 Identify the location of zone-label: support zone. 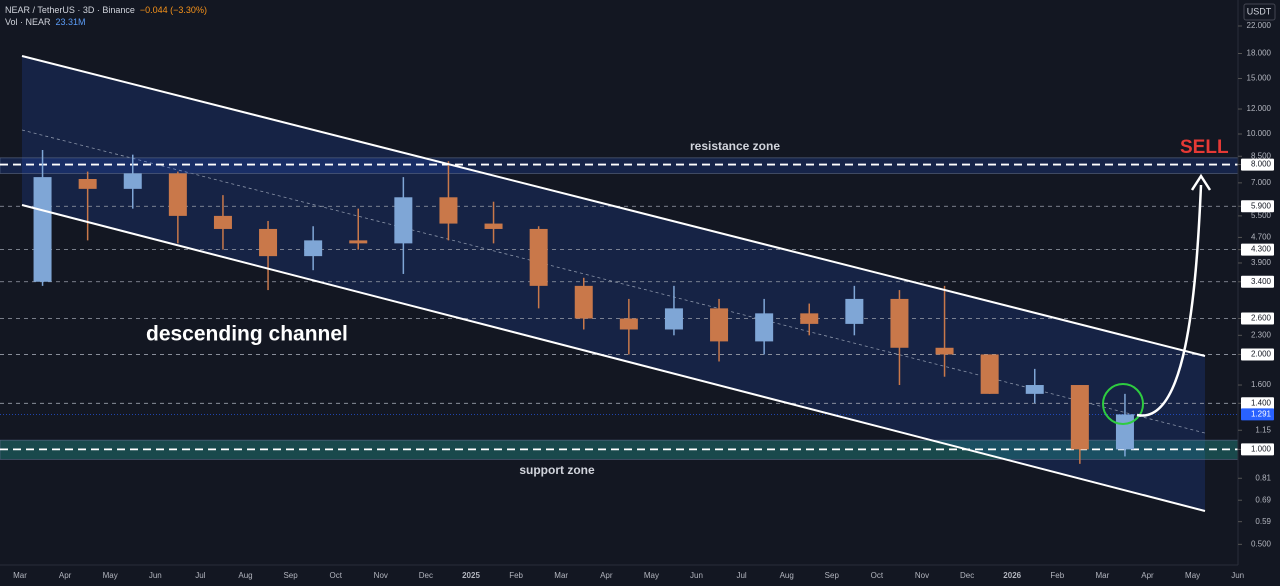
(557, 470).